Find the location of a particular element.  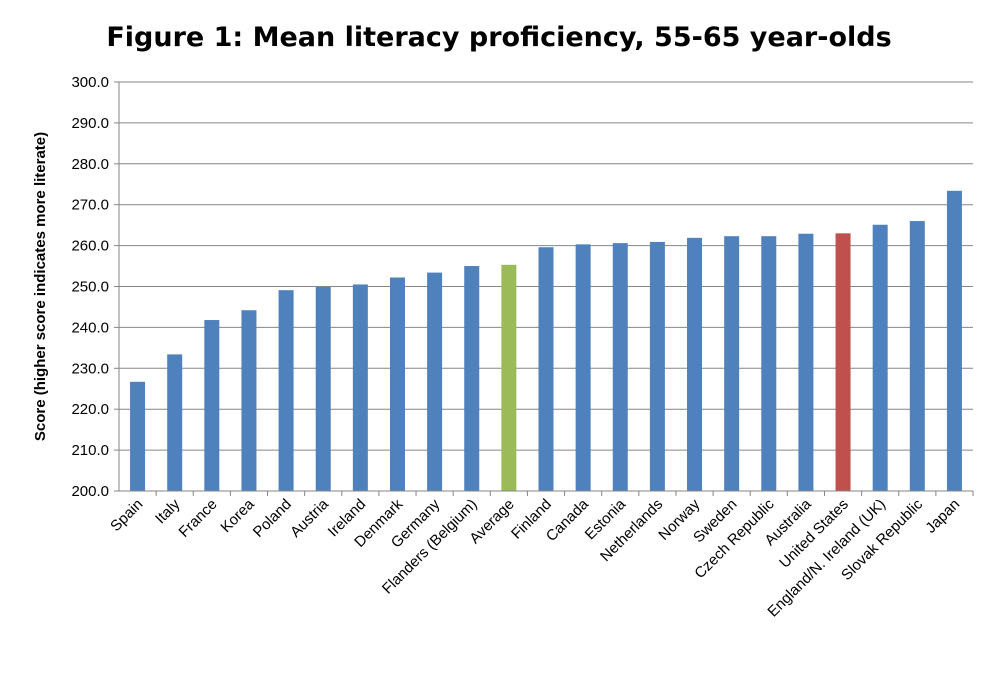

category-label: Spain is located at coordinates (126, 515).